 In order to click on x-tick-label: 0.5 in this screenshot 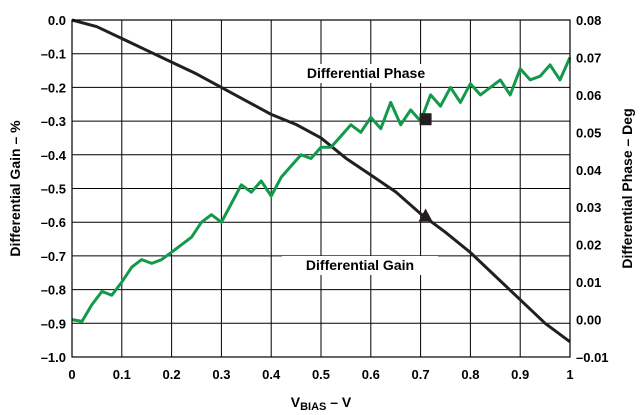, I will do `click(321, 374)`.